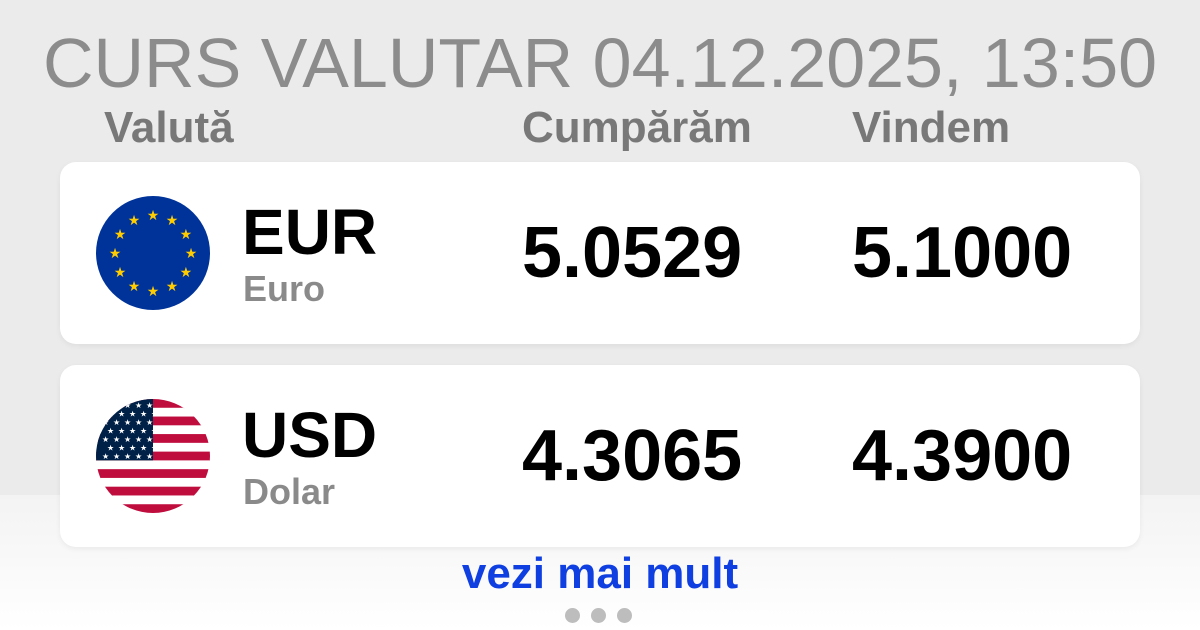 The width and height of the screenshot is (1200, 630). I want to click on sell-rate: 4.3900, so click(962, 456).